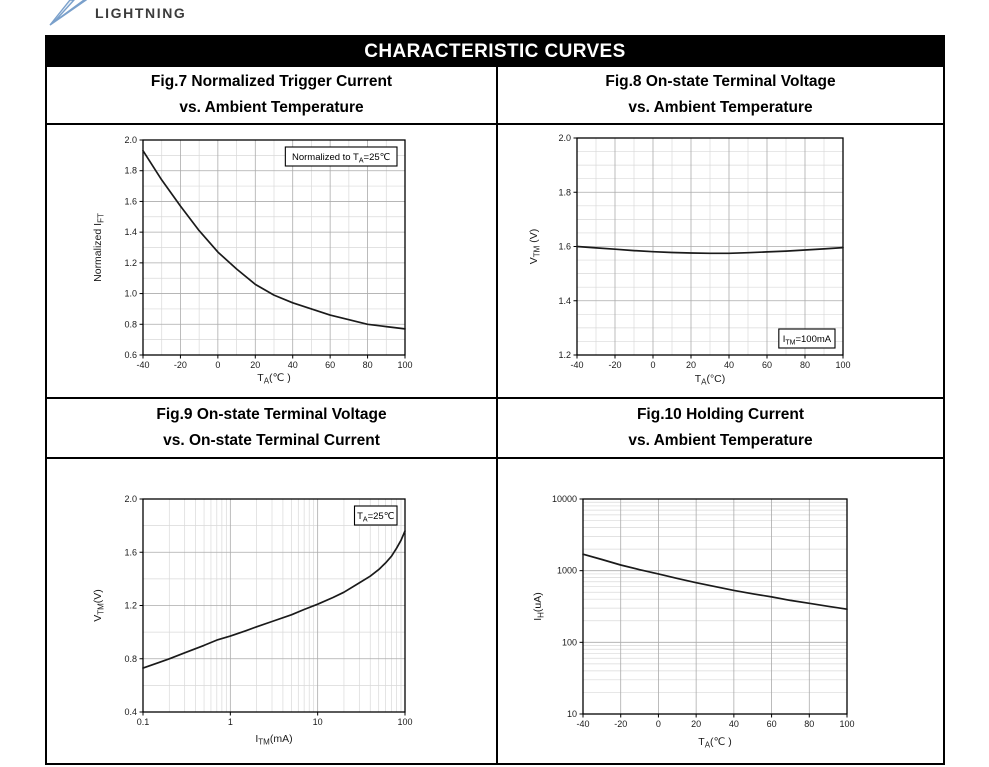 This screenshot has width=989, height=767. I want to click on section-header-bar: CHARACTERISTIC CURVES, so click(495, 52).